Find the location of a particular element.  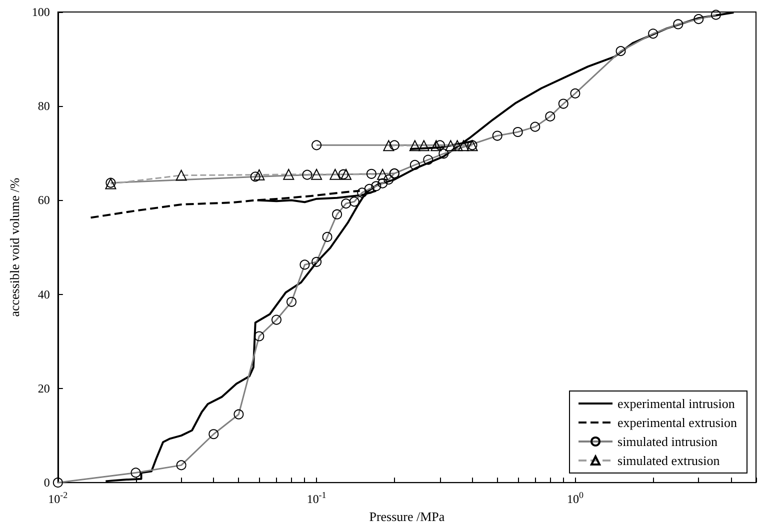

legend-label: experimental intrusion is located at coordinates (677, 403).